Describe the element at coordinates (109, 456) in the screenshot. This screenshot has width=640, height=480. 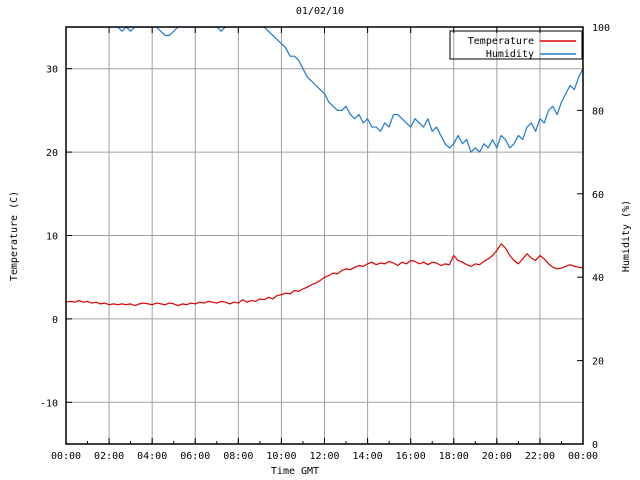
I see `xtick-label: 02:00` at that location.